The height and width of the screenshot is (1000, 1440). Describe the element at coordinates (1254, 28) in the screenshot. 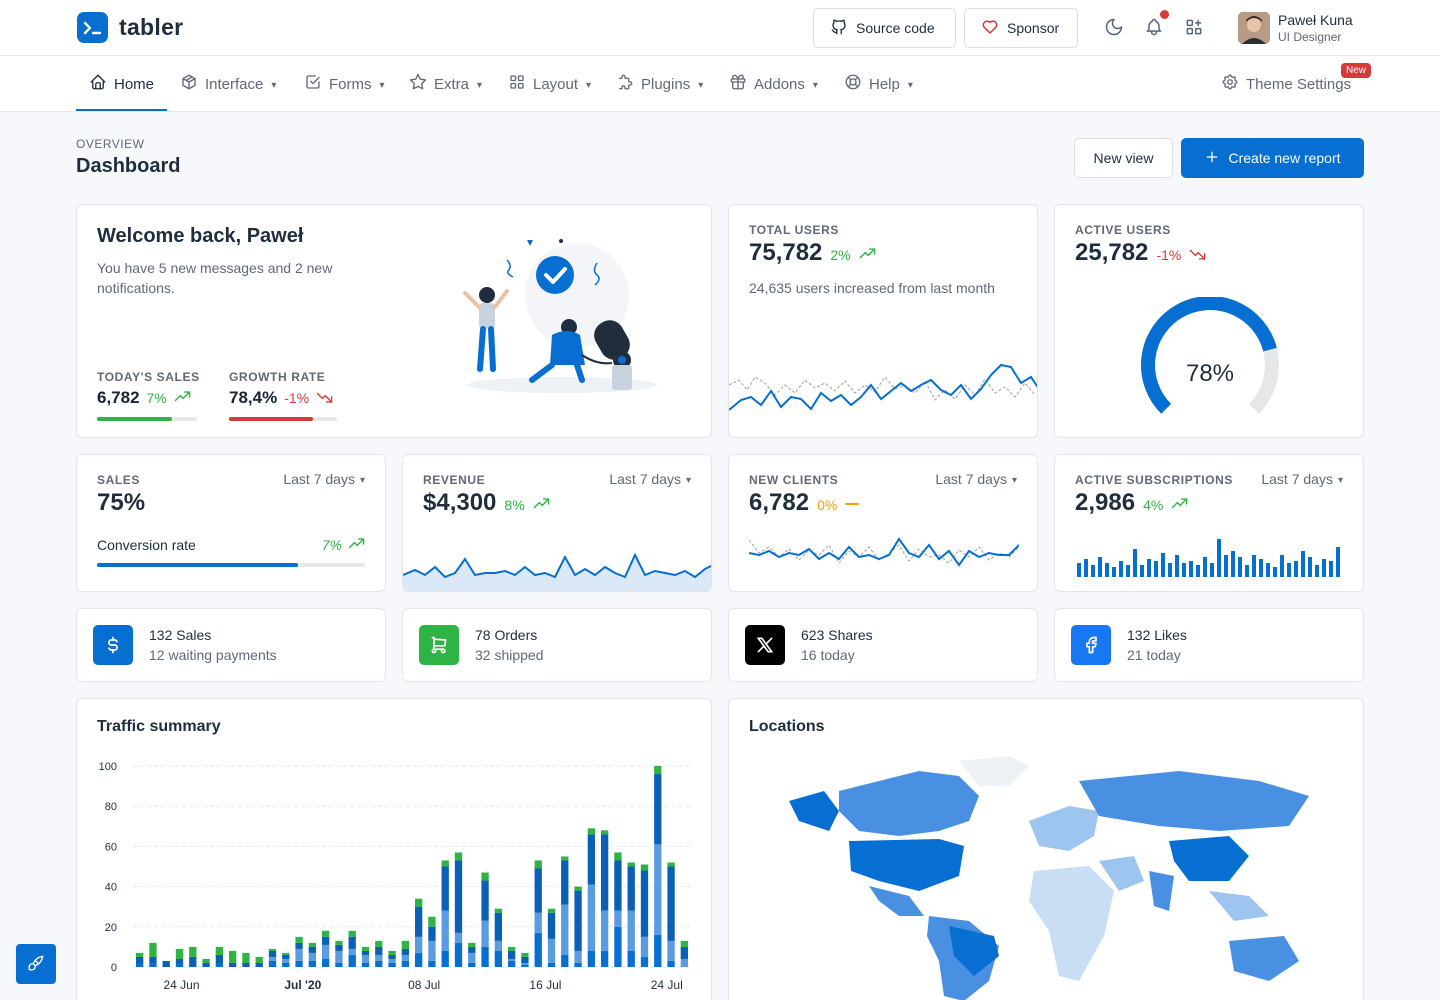

I see `avatar` at that location.